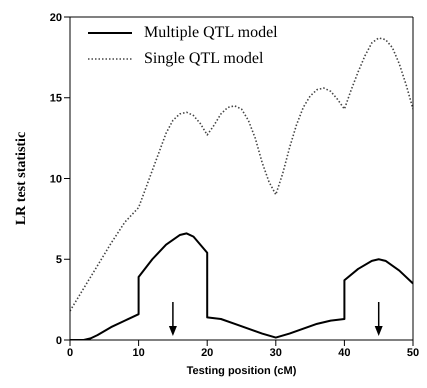 The image size is (427, 388). Describe the element at coordinates (211, 33) in the screenshot. I see `legend-label: Multiple QTL model` at that location.